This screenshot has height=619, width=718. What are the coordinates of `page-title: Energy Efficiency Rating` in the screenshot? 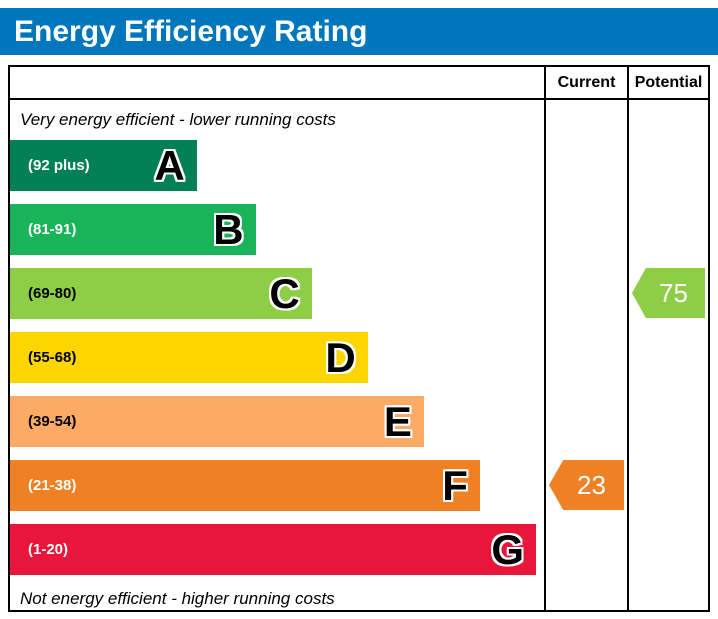 It's located at (359, 31).